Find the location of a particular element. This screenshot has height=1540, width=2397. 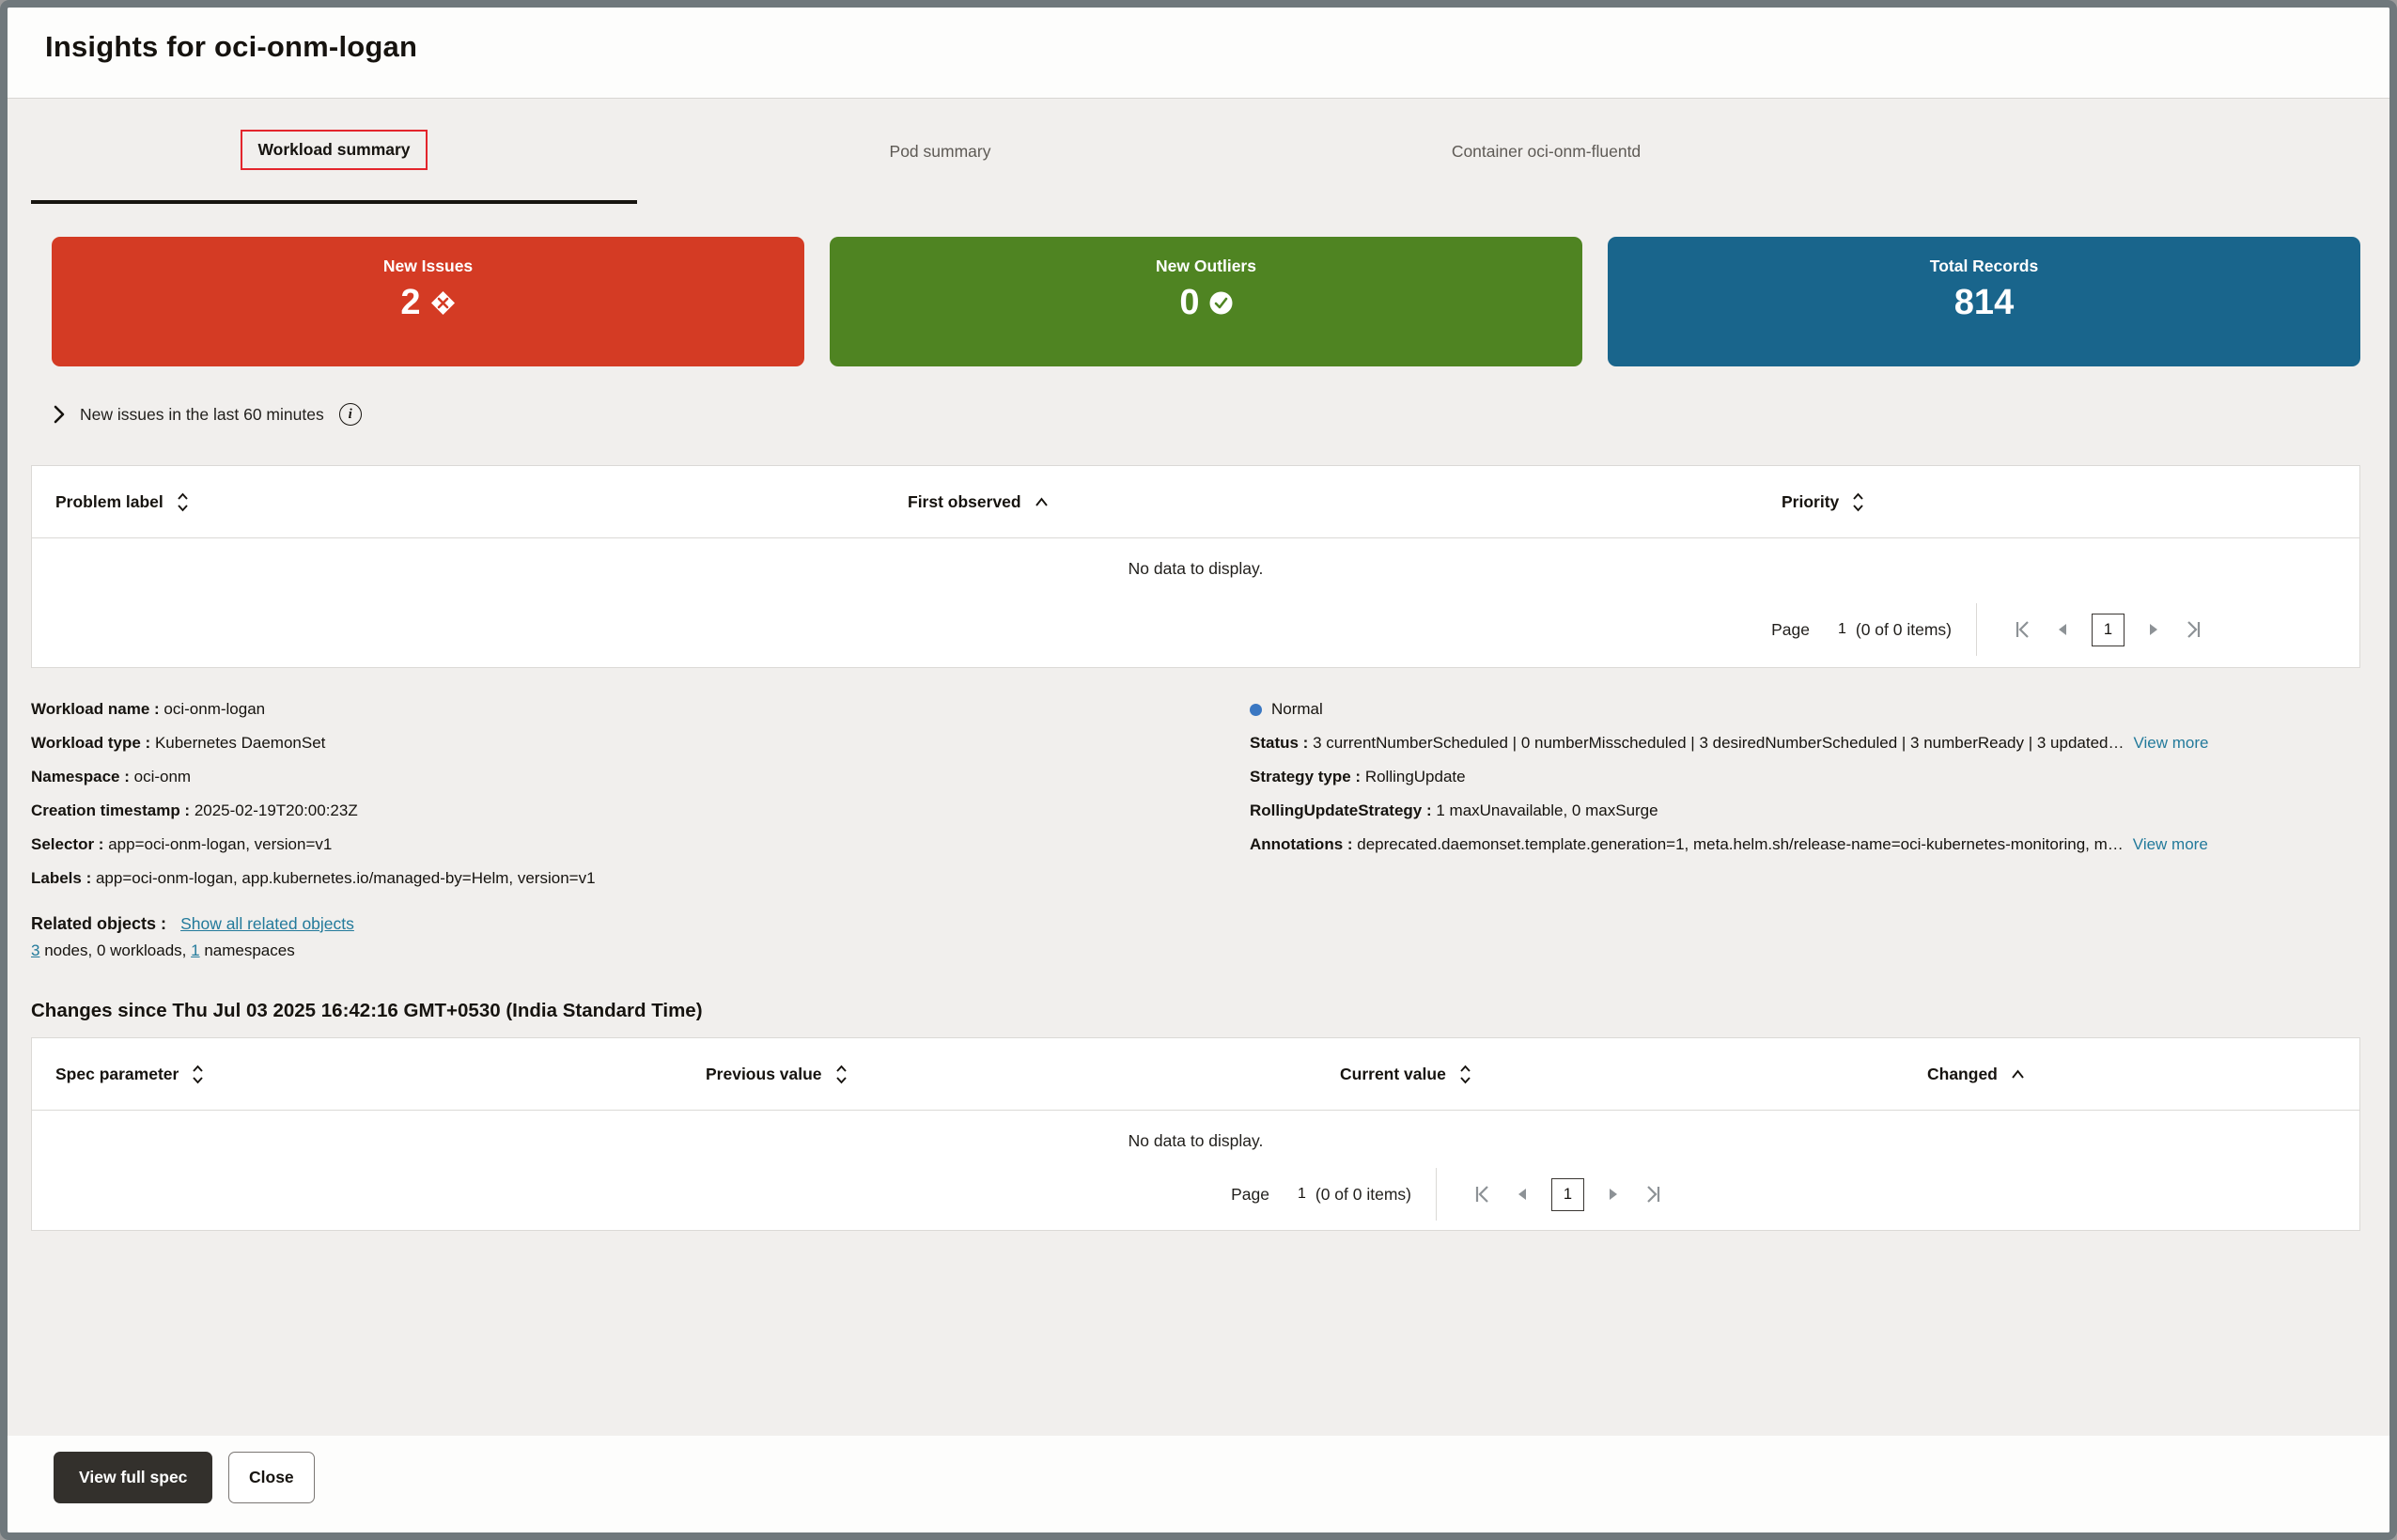

detail-row-strategy-type: Strategy type : RollingUpdate is located at coordinates (1358, 777).